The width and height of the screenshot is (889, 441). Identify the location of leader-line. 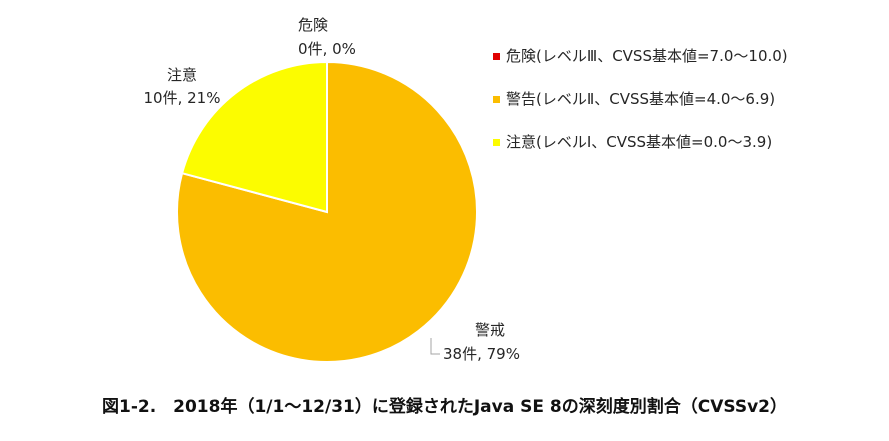
(435, 346).